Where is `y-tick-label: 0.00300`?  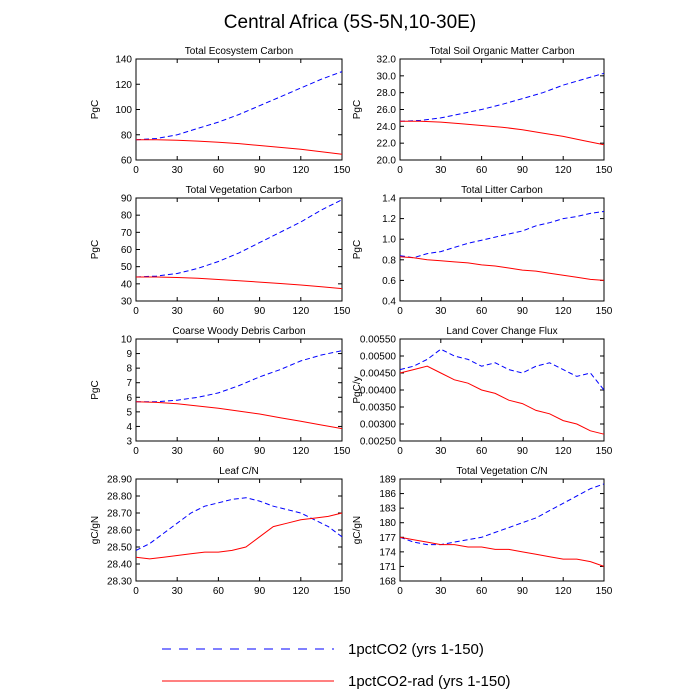
y-tick-label: 0.00300 is located at coordinates (378, 425).